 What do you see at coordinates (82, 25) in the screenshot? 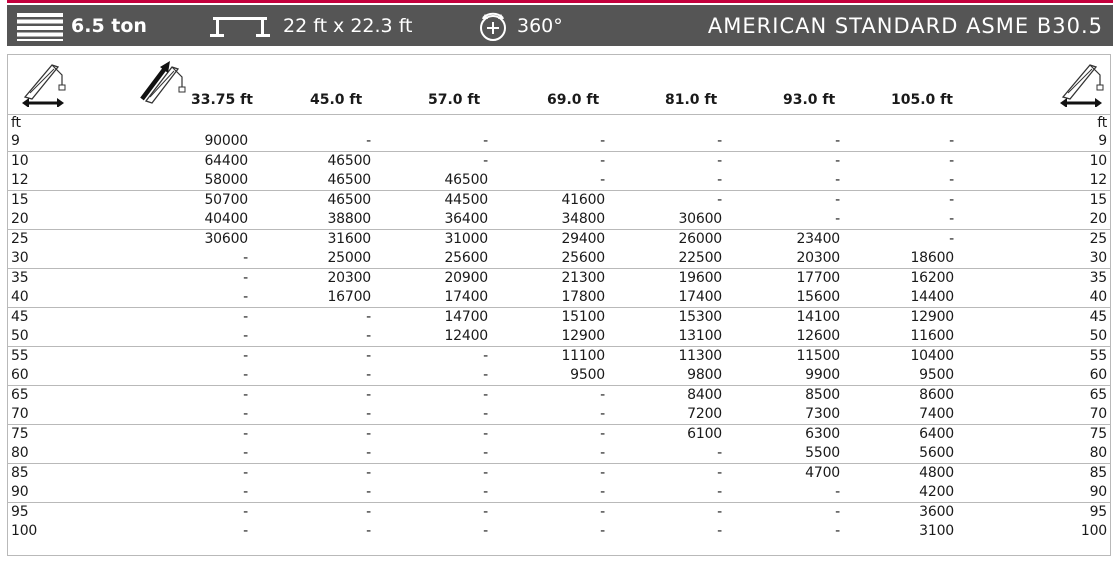
I see `capacity-group: 6.5 ton` at bounding box center [82, 25].